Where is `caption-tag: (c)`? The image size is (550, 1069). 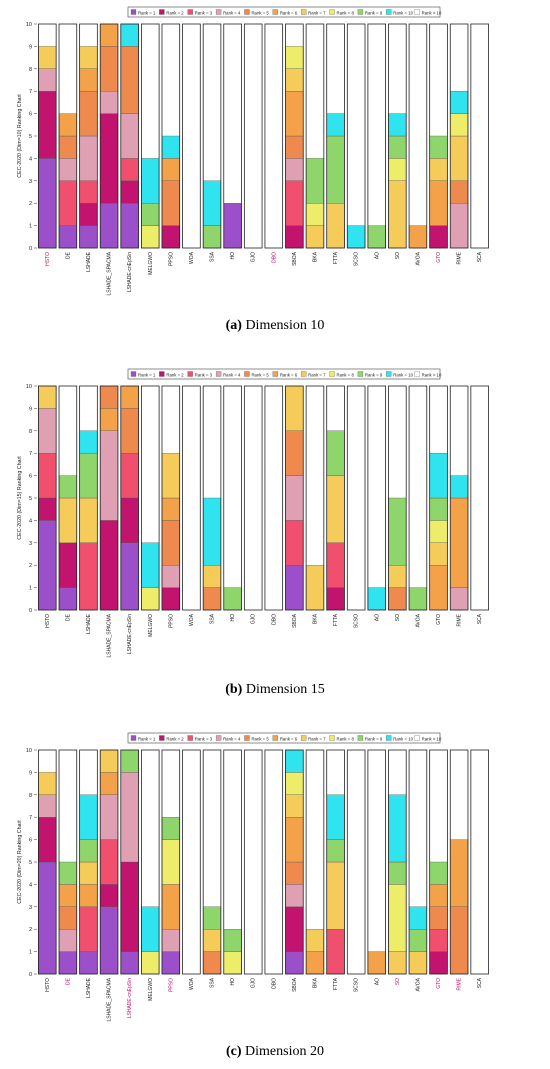 caption-tag: (c) is located at coordinates (234, 1051).